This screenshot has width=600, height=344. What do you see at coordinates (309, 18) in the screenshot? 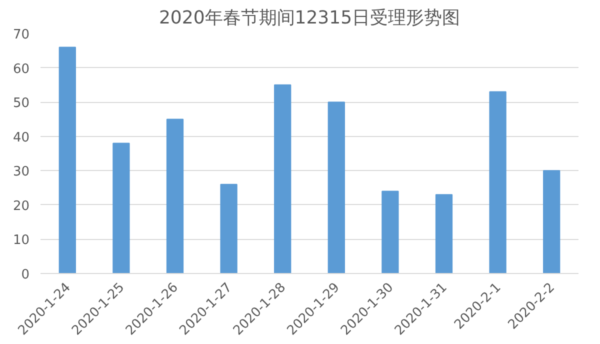
I see `chart-title: 2020年春节期间12315日受理形势图` at bounding box center [309, 18].